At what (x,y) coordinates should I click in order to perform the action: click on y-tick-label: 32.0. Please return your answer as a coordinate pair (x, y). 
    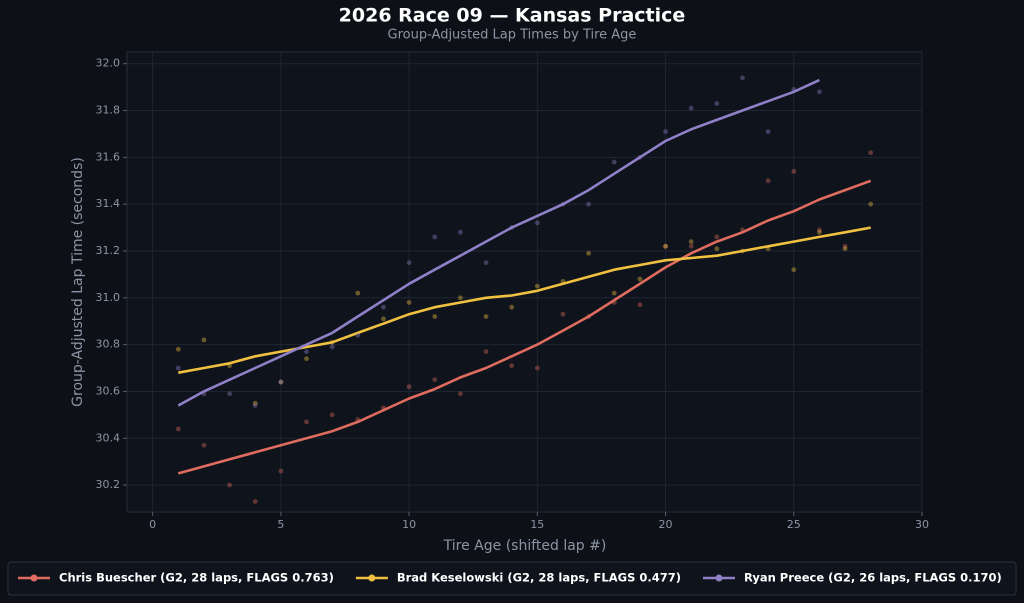
    Looking at the image, I should click on (108, 63).